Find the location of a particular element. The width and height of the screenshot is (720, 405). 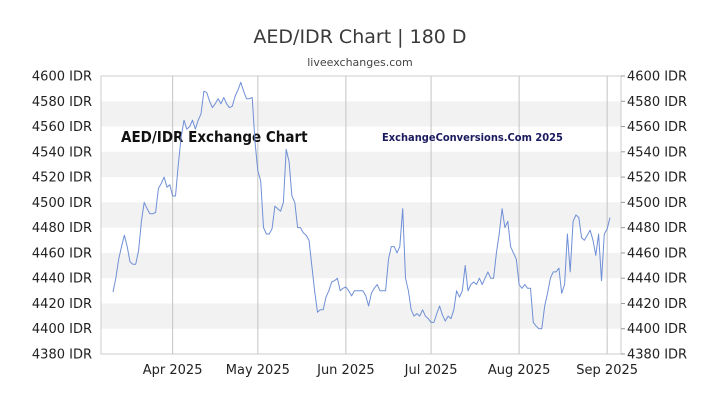

x-tick-label: Jun 2025 is located at coordinates (345, 370).